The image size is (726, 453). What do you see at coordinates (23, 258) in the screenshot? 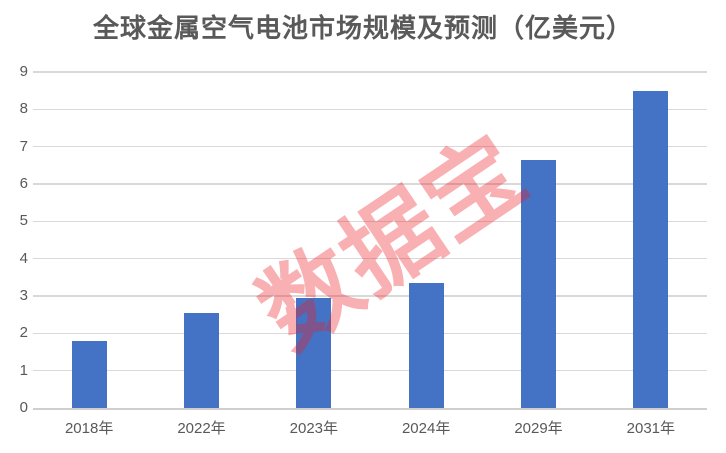
I see `y-axis-tick-label: 4` at bounding box center [23, 258].